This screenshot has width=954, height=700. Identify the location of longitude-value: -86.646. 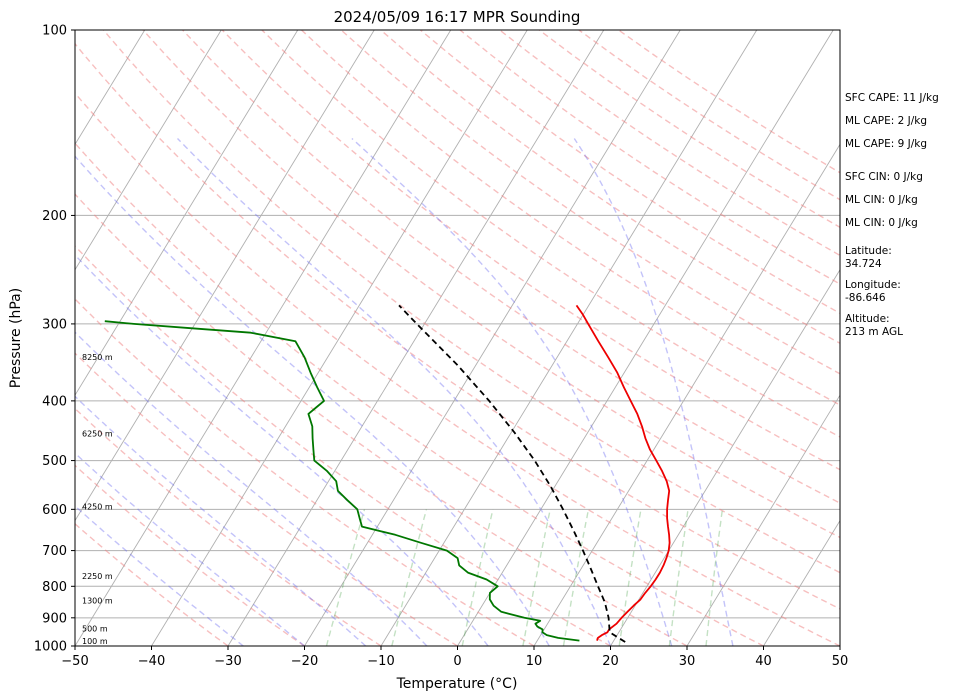
(865, 298).